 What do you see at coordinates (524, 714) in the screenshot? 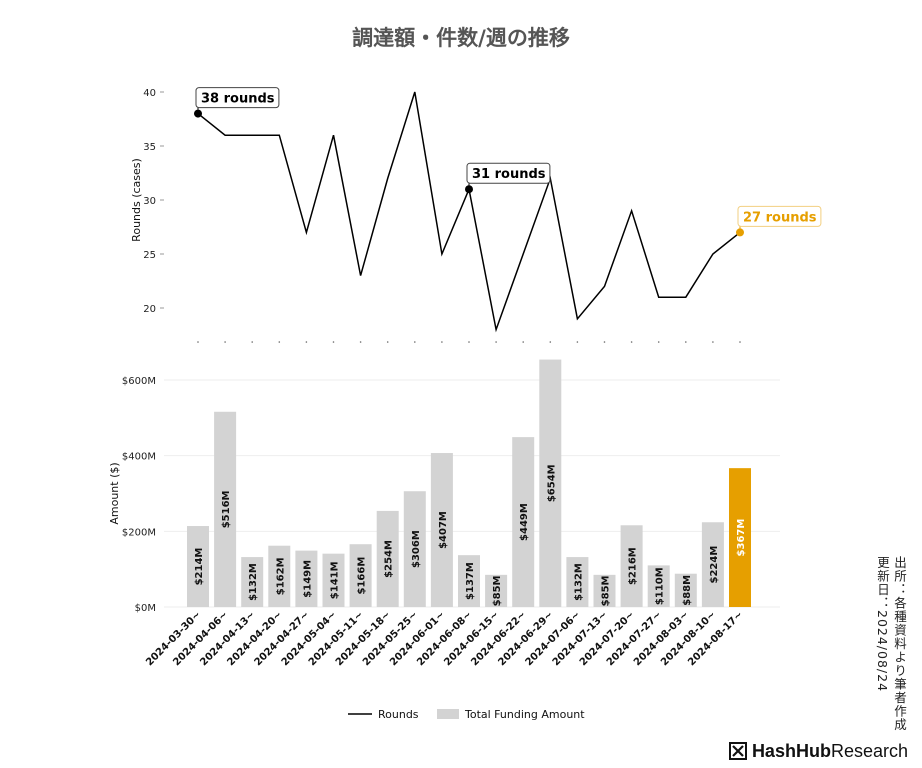
I see `legend-bar-label: Total Funding Amount` at bounding box center [524, 714].